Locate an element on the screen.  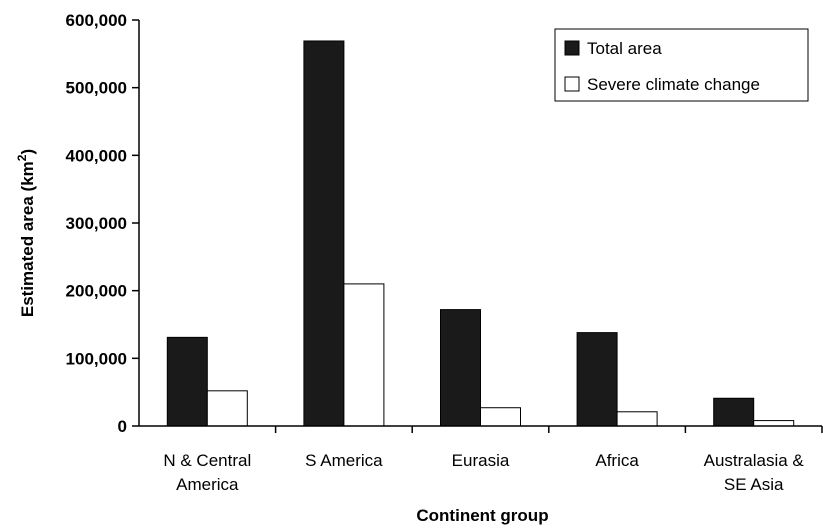
y-axis-title: Estimated area (km2) is located at coordinates (26, 233).